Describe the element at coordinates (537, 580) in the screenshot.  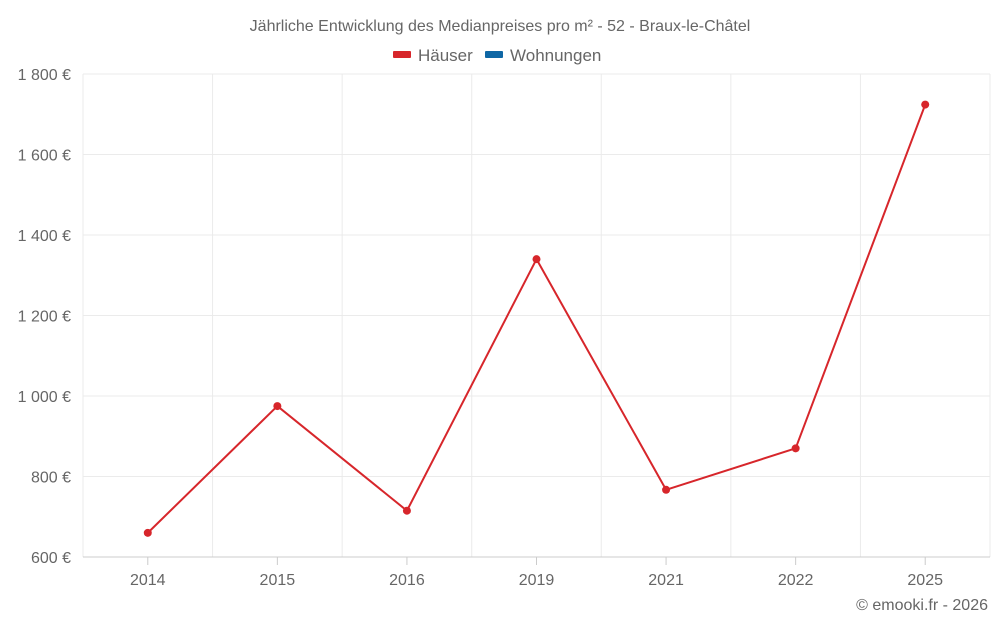
I see `x-tick-label: 2019` at that location.